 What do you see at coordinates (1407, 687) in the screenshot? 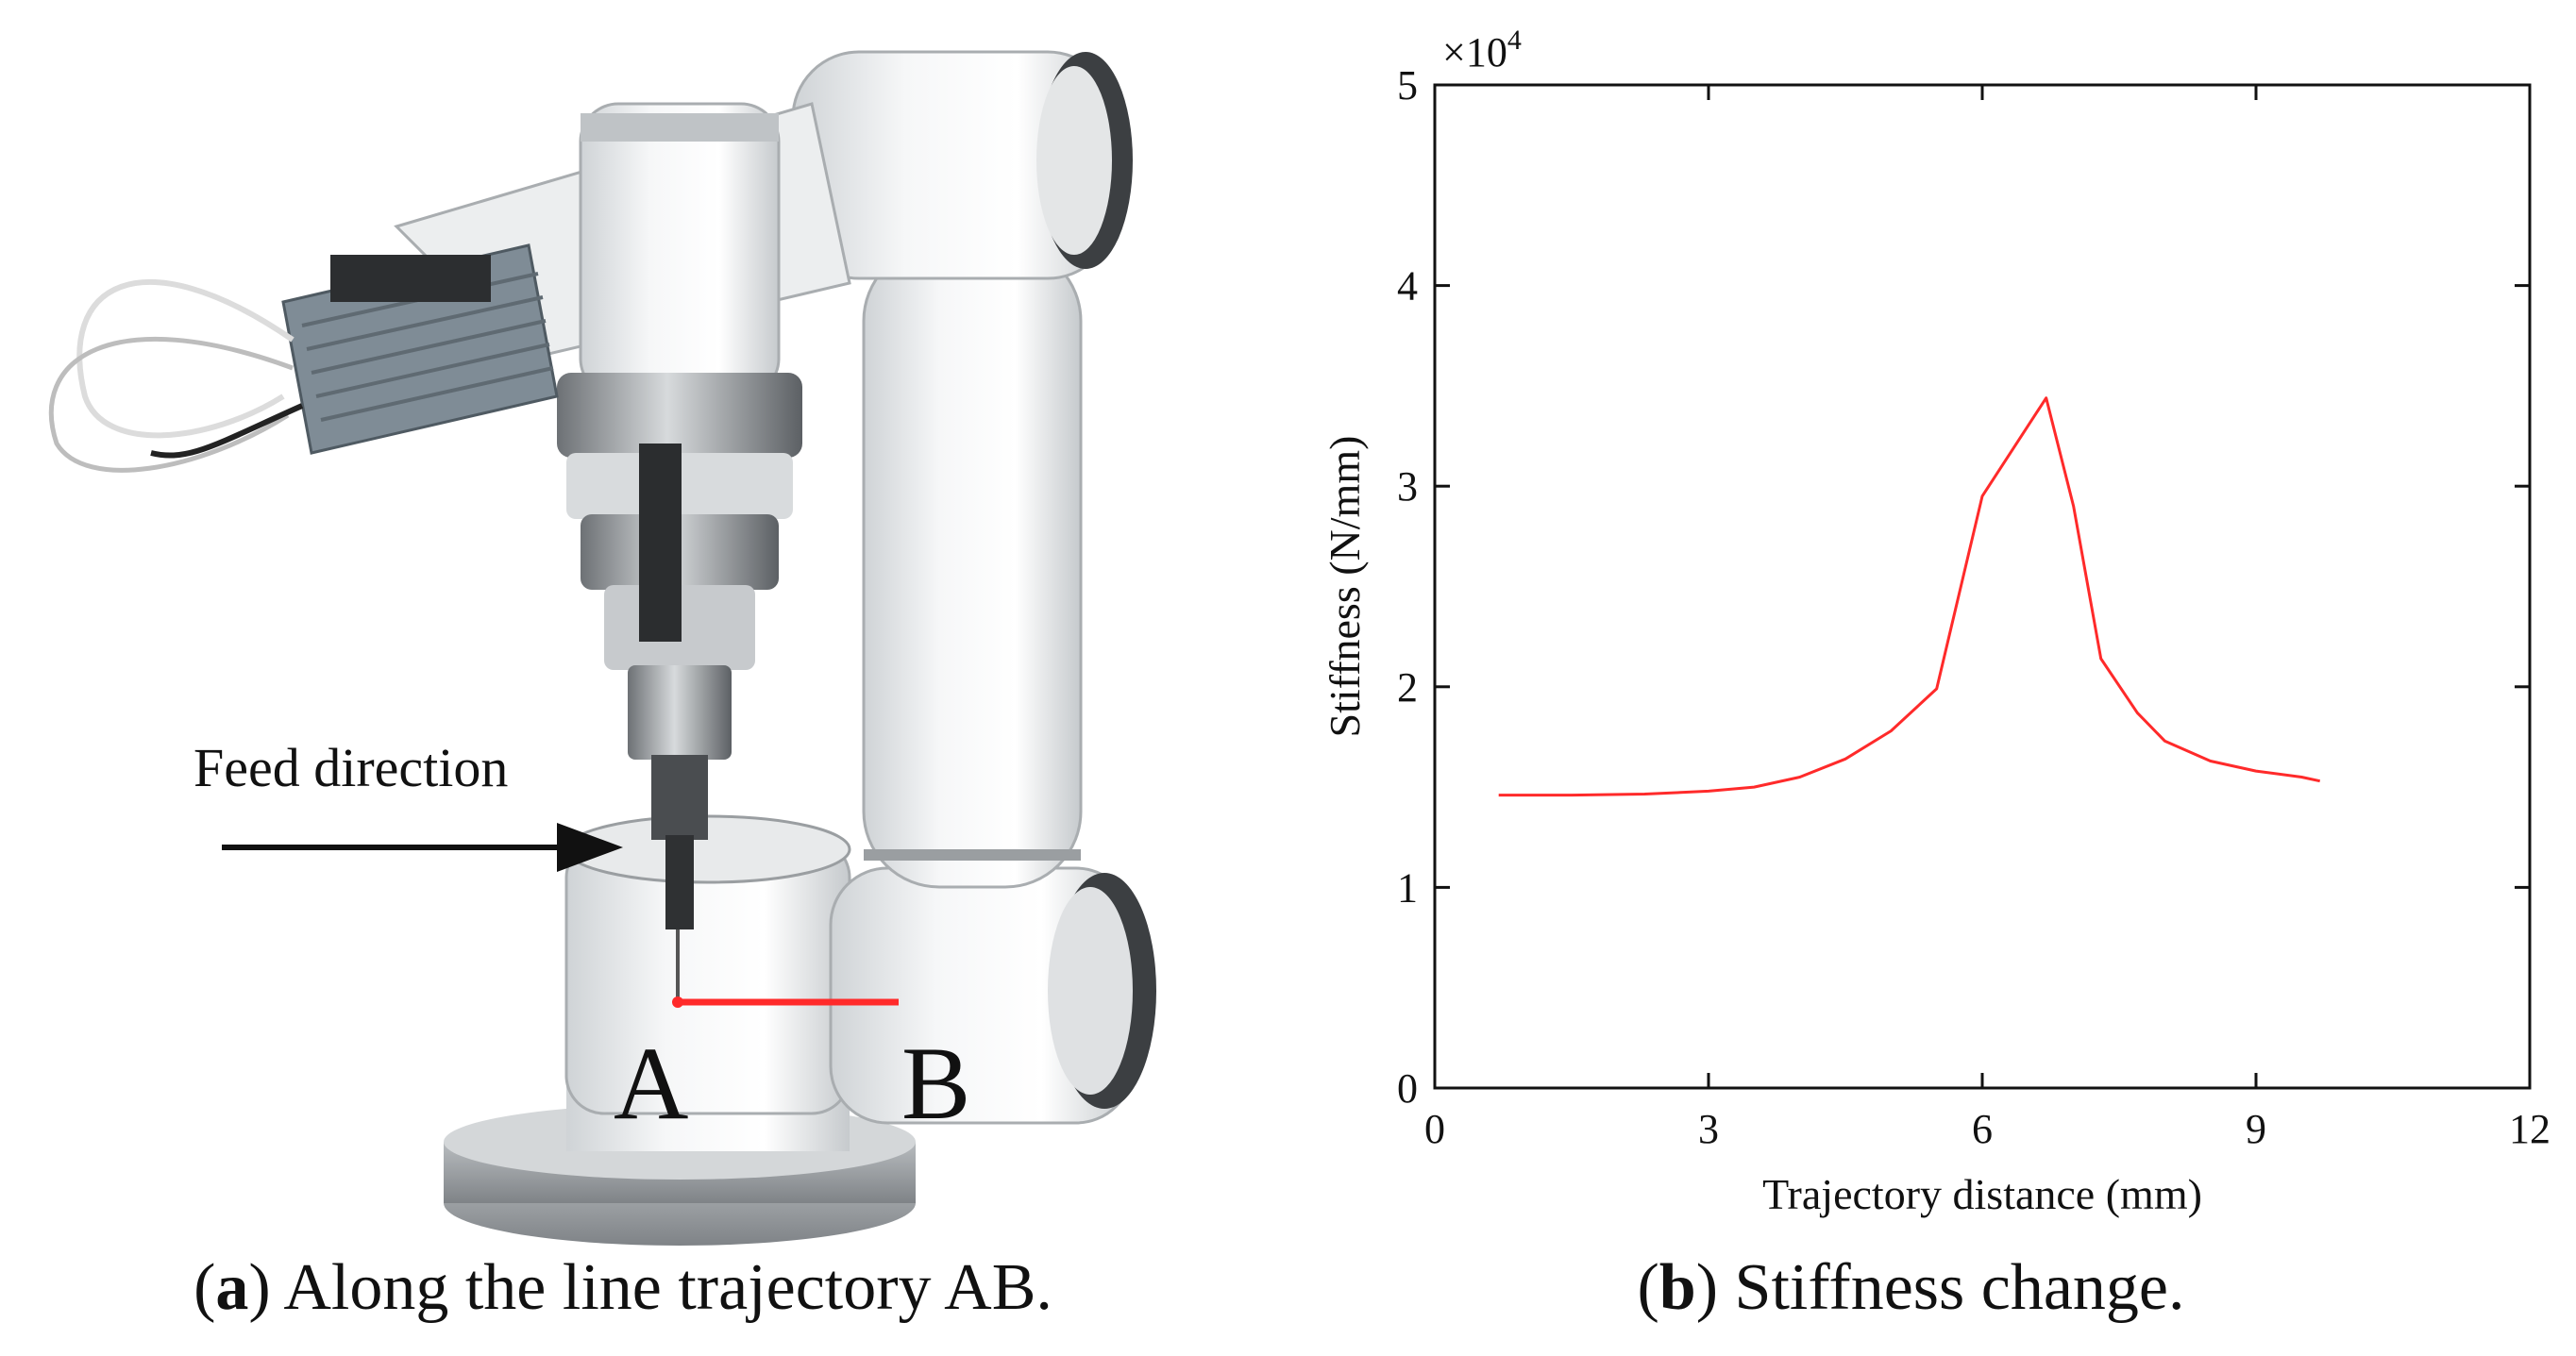
I see `y-tick-label: 2` at bounding box center [1407, 687].